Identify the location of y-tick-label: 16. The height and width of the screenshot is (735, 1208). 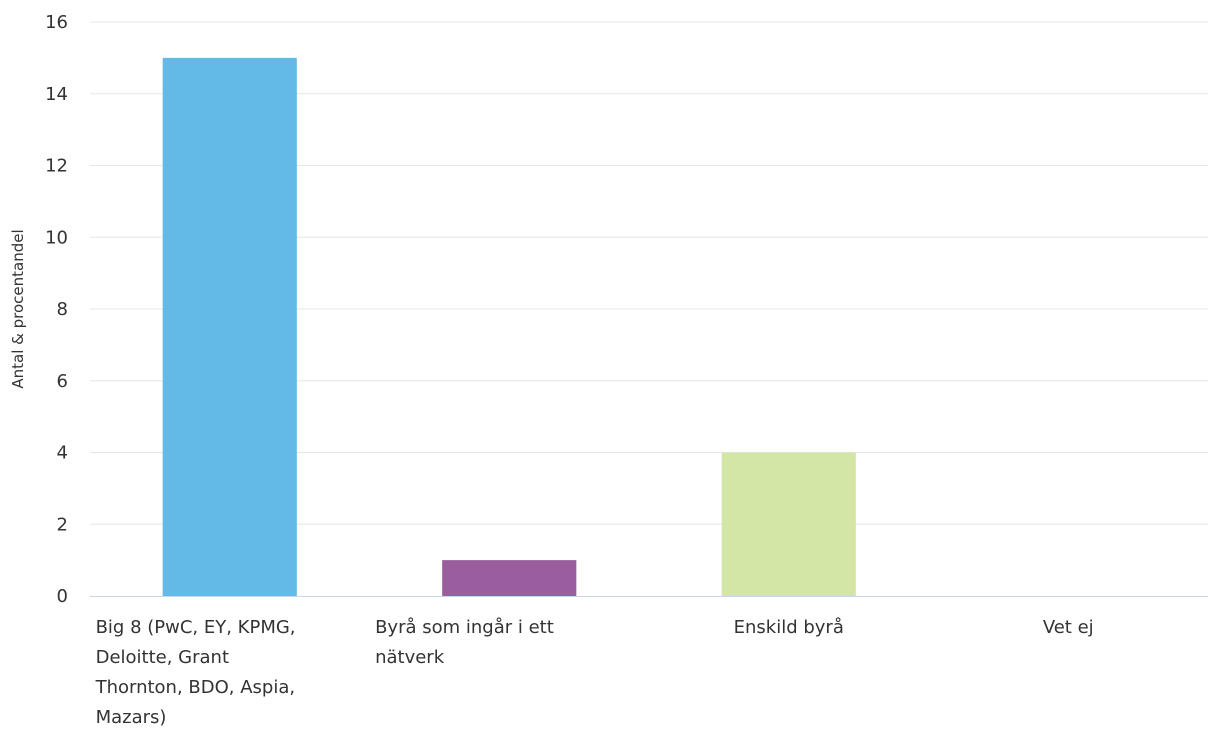
(56, 22).